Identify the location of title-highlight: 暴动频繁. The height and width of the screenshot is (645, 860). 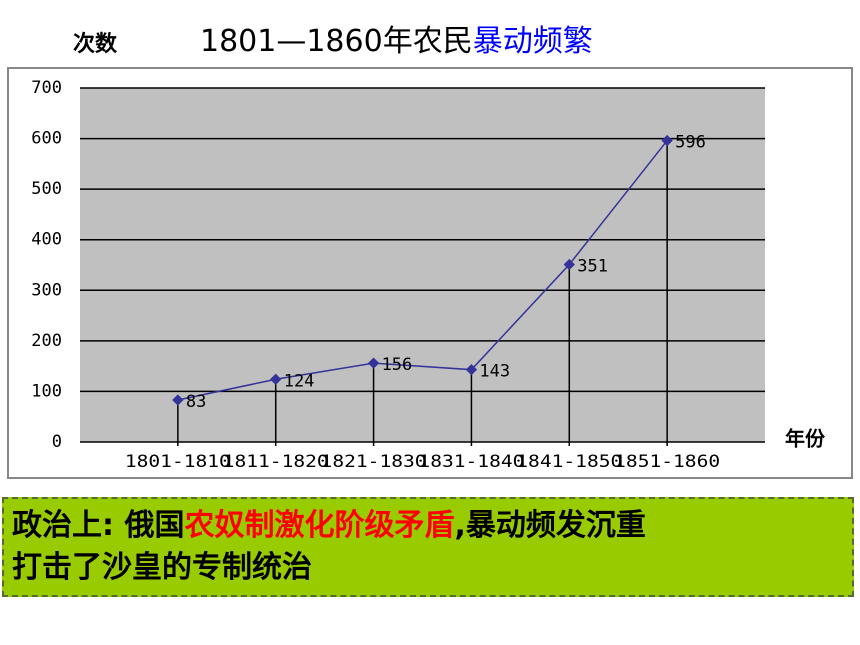
(533, 41).